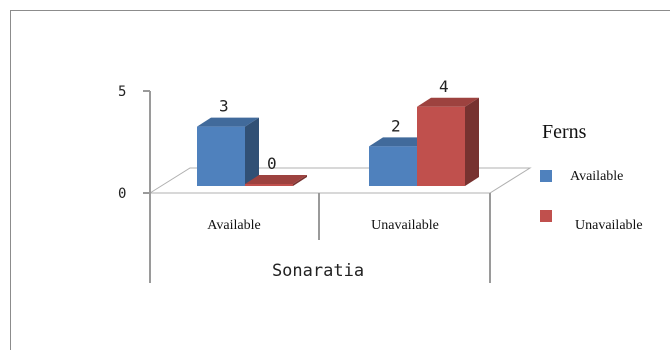 This screenshot has width=671, height=350. What do you see at coordinates (233, 225) in the screenshot?
I see `category-label-available: Available` at bounding box center [233, 225].